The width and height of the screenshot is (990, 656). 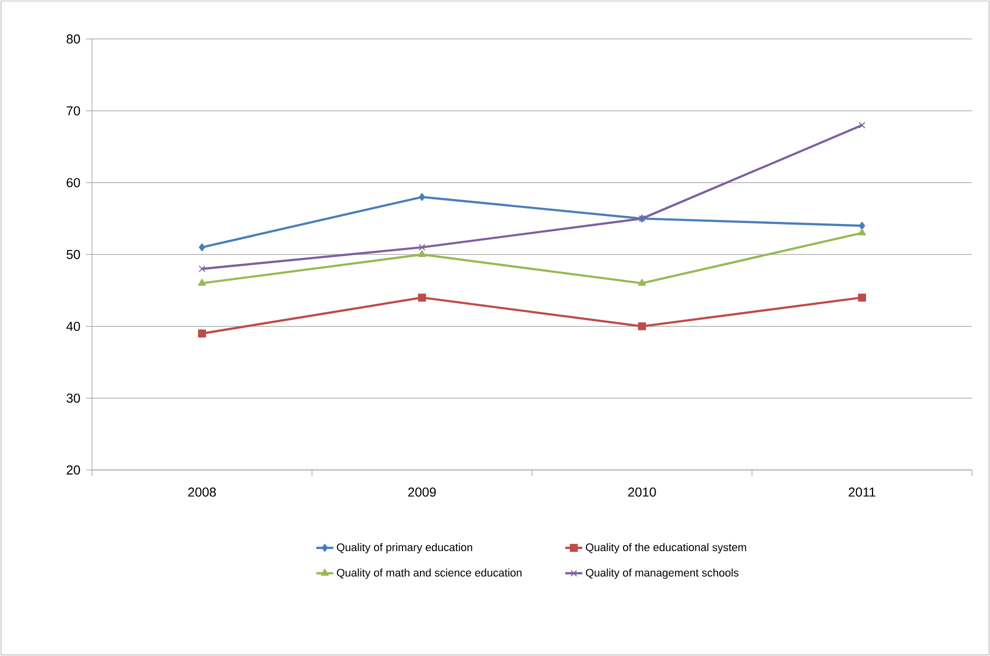 What do you see at coordinates (422, 492) in the screenshot?
I see `x-tick-label: 2009` at bounding box center [422, 492].